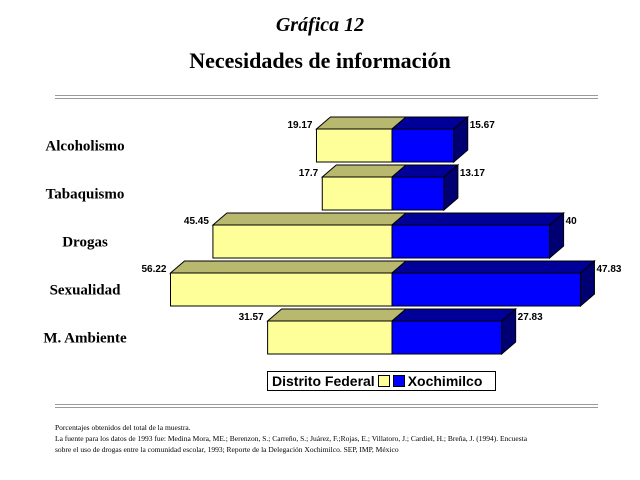  I want to click on data-label-distrito-federal-drogas: 45.45, so click(196, 221).